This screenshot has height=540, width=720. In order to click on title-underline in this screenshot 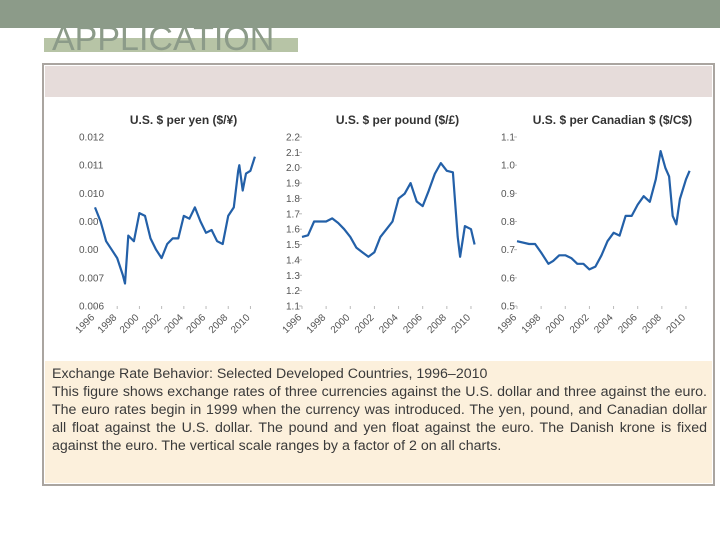, I will do `click(171, 45)`.